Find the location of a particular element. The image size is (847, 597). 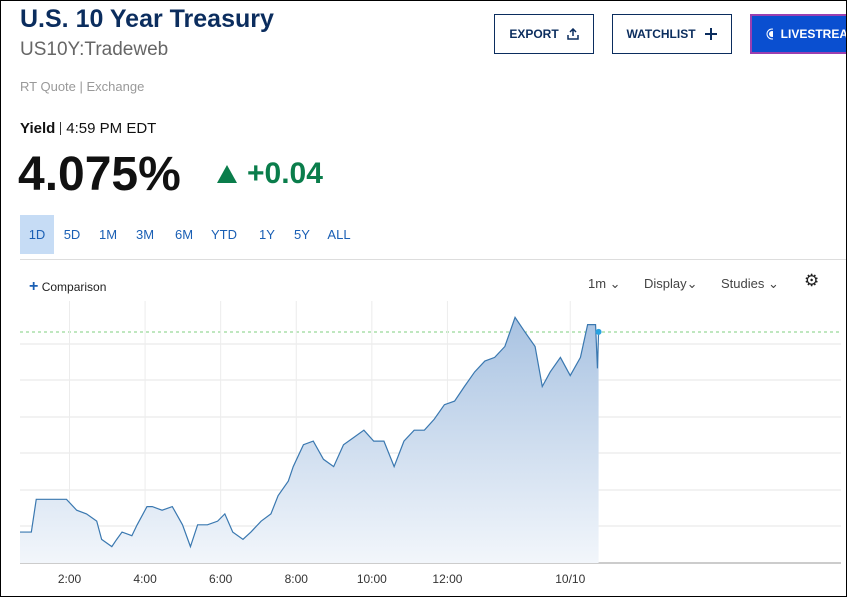

quote-meta: Yield 4:59 PM EDT is located at coordinates (88, 128).